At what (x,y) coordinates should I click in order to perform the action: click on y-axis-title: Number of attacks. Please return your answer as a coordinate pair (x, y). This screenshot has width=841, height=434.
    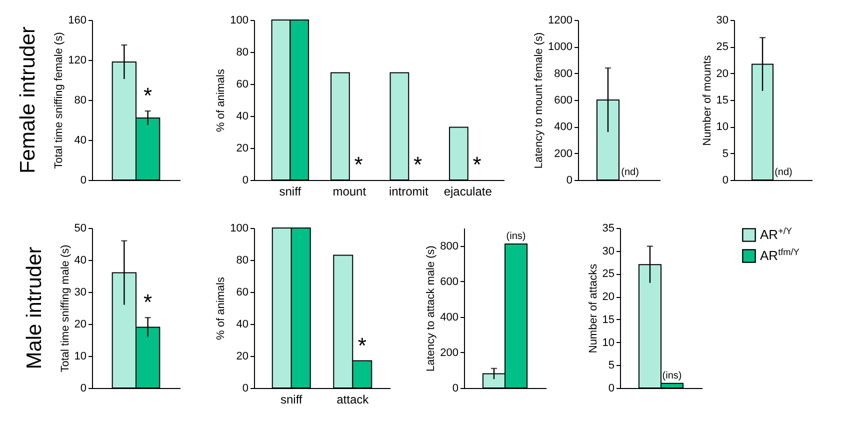
    Looking at the image, I should click on (593, 308).